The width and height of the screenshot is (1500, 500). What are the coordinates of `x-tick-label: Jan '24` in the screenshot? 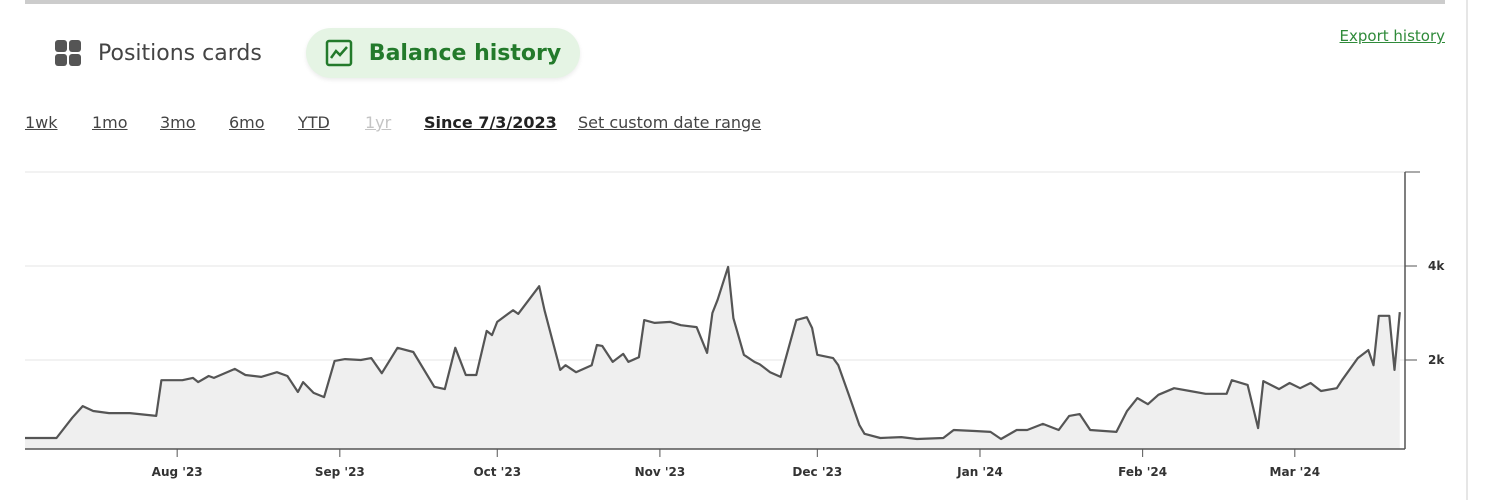 It's located at (979, 472).